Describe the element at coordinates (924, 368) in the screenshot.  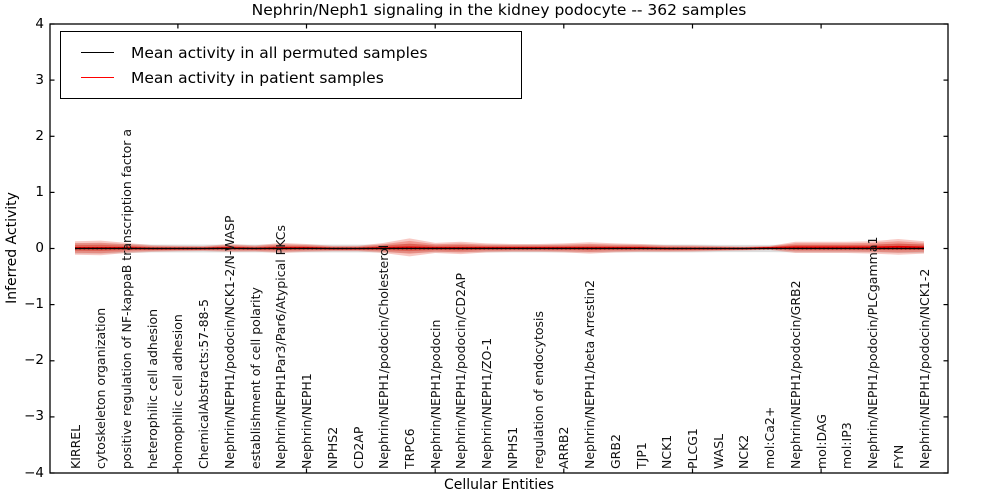
I see `x-tick-label: Nephrin/NEPH1/podocin/NCK1-2` at that location.